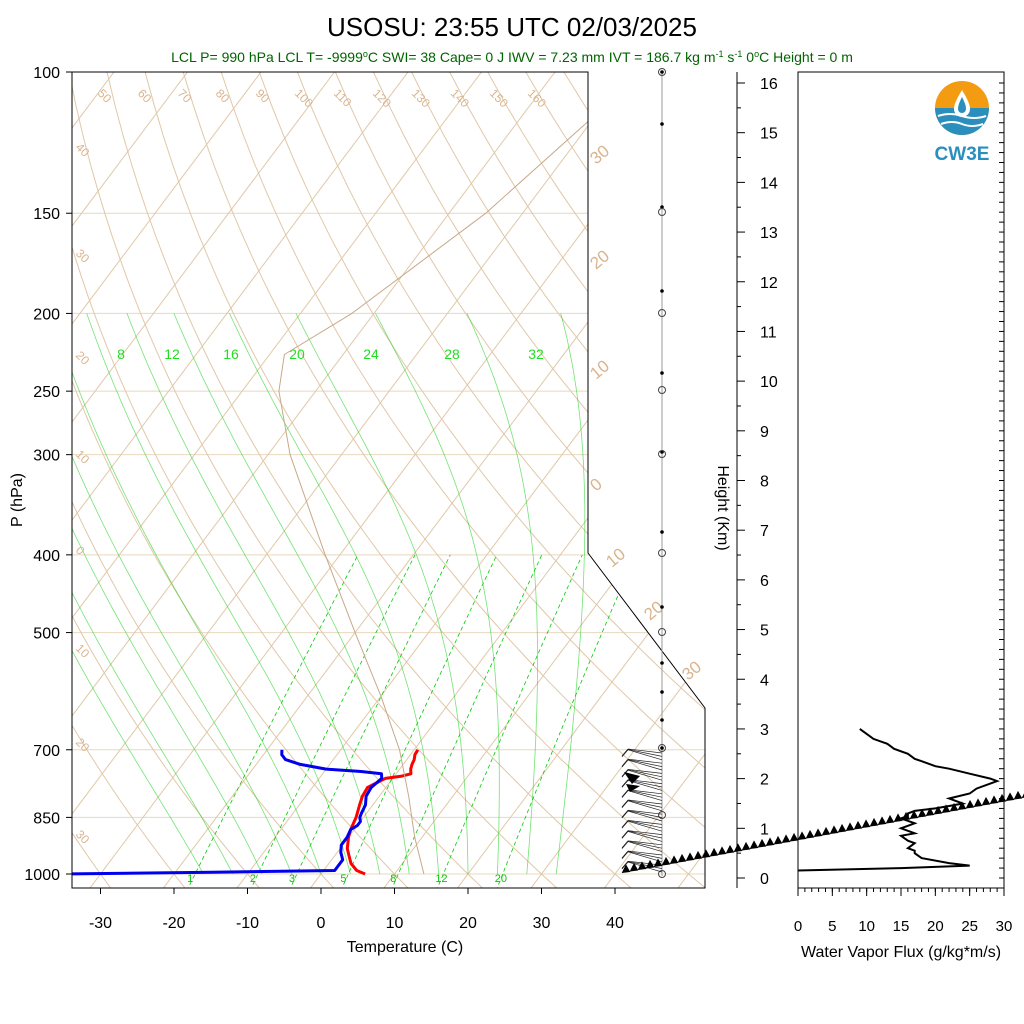 This screenshot has height=1024, width=1024. What do you see at coordinates (356, 910) in the screenshot?
I see `temperature-axis: -30 -20 -10 0 10 20 30 40` at bounding box center [356, 910].